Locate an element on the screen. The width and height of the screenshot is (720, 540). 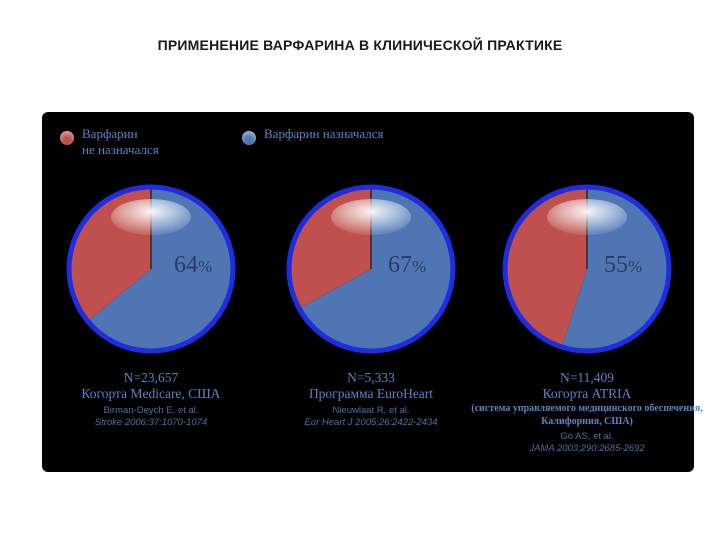
sample-size-3: N=11,409 is located at coordinates (587, 377).